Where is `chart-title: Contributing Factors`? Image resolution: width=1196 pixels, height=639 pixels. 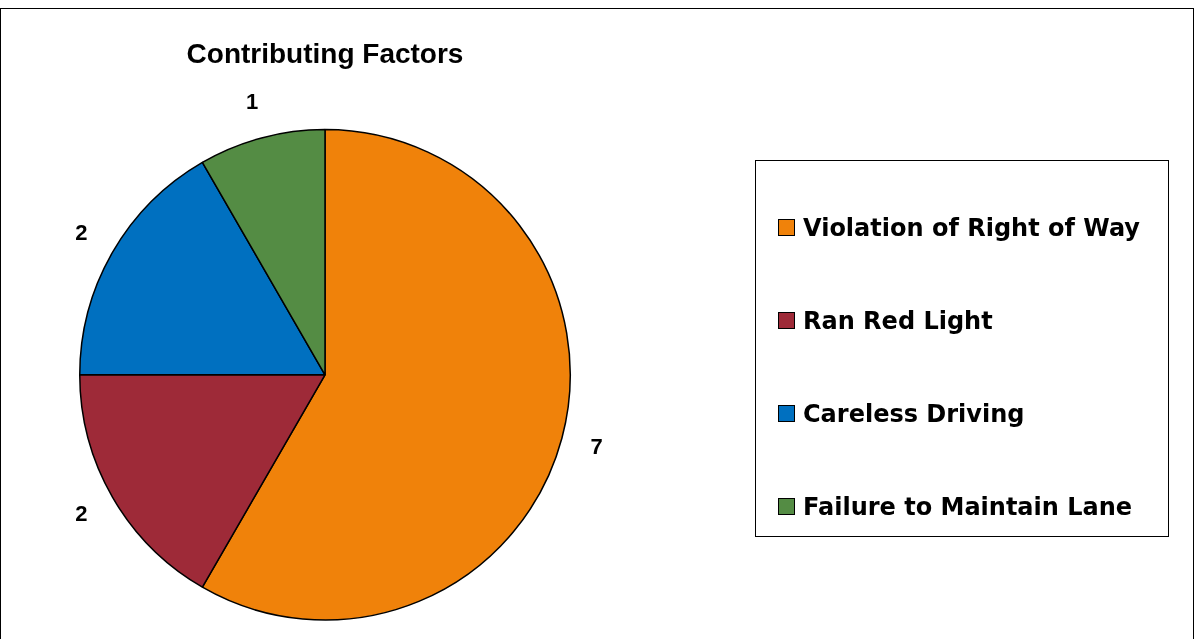 chart-title: Contributing Factors is located at coordinates (325, 53).